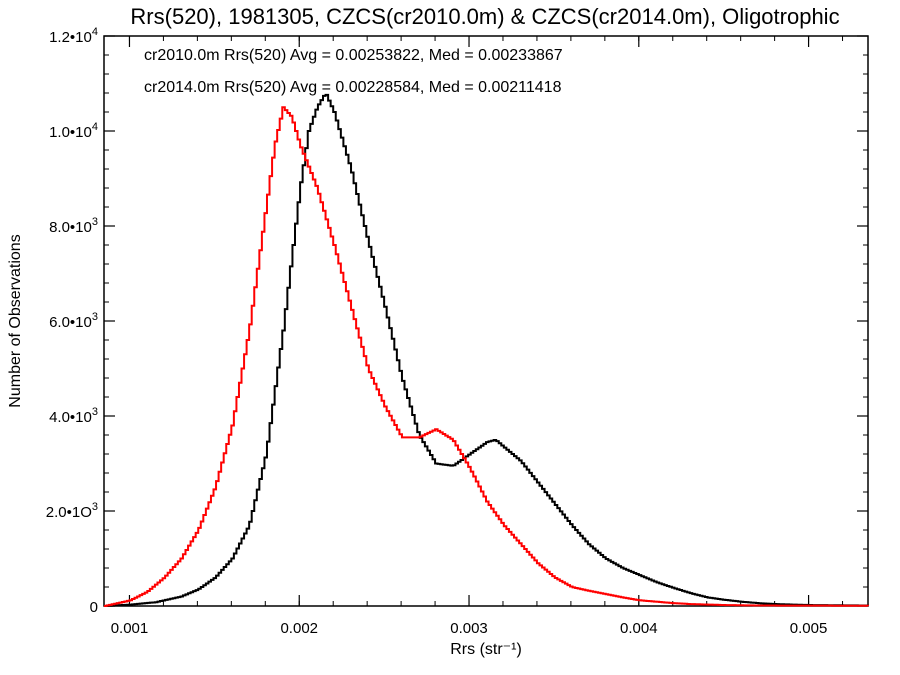 The image size is (900, 675). What do you see at coordinates (299, 628) in the screenshot?
I see `x-tick-label: 0.002` at bounding box center [299, 628].